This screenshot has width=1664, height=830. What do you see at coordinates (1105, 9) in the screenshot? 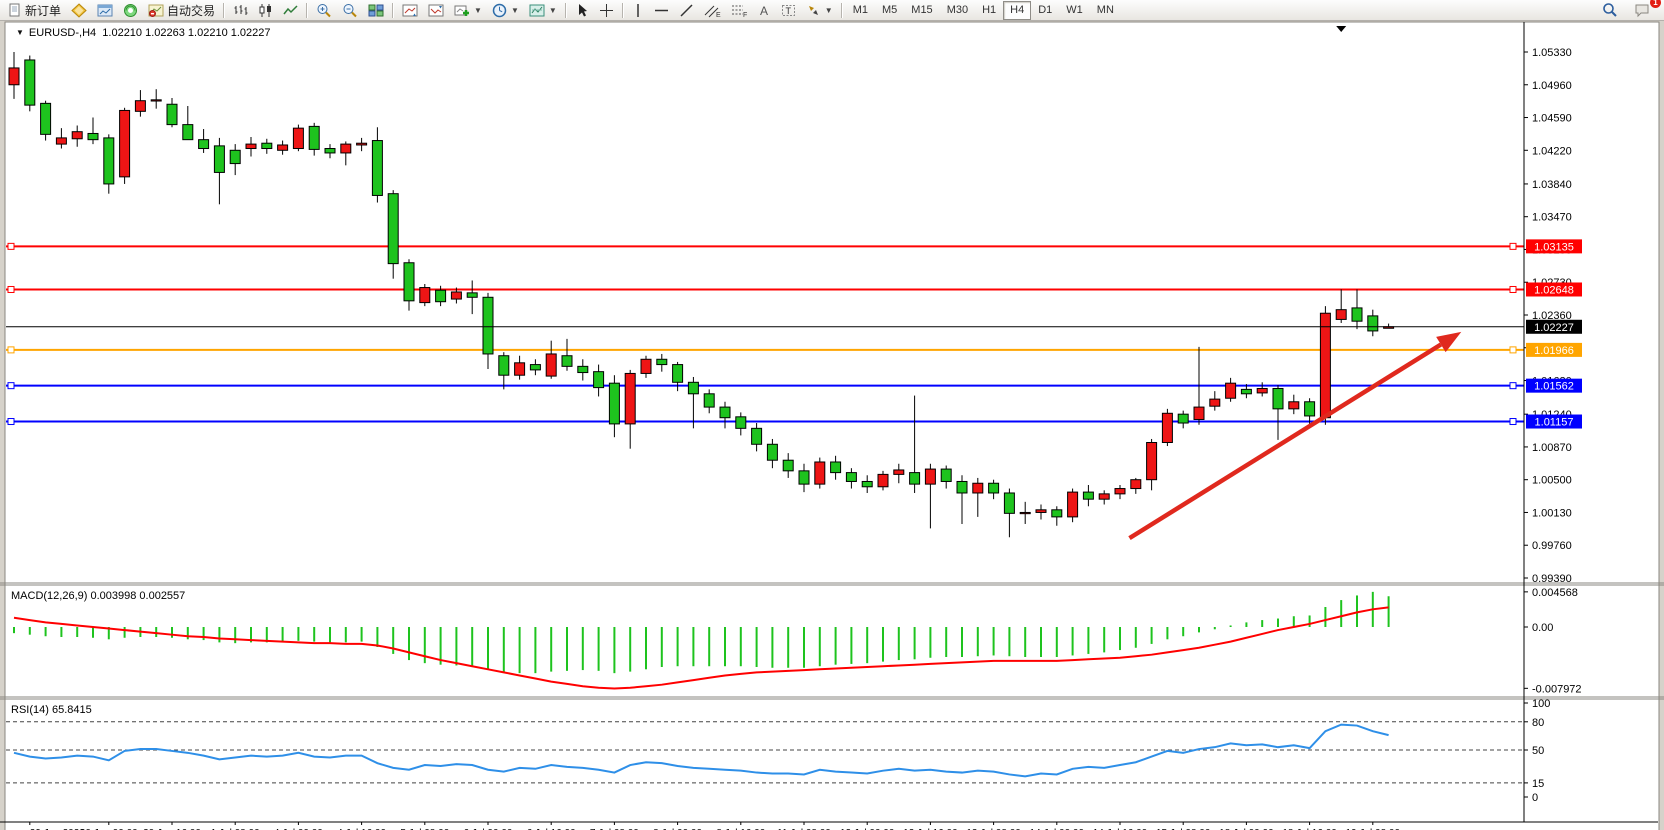
I see `timeframe-mn-button: MN` at bounding box center [1105, 9].